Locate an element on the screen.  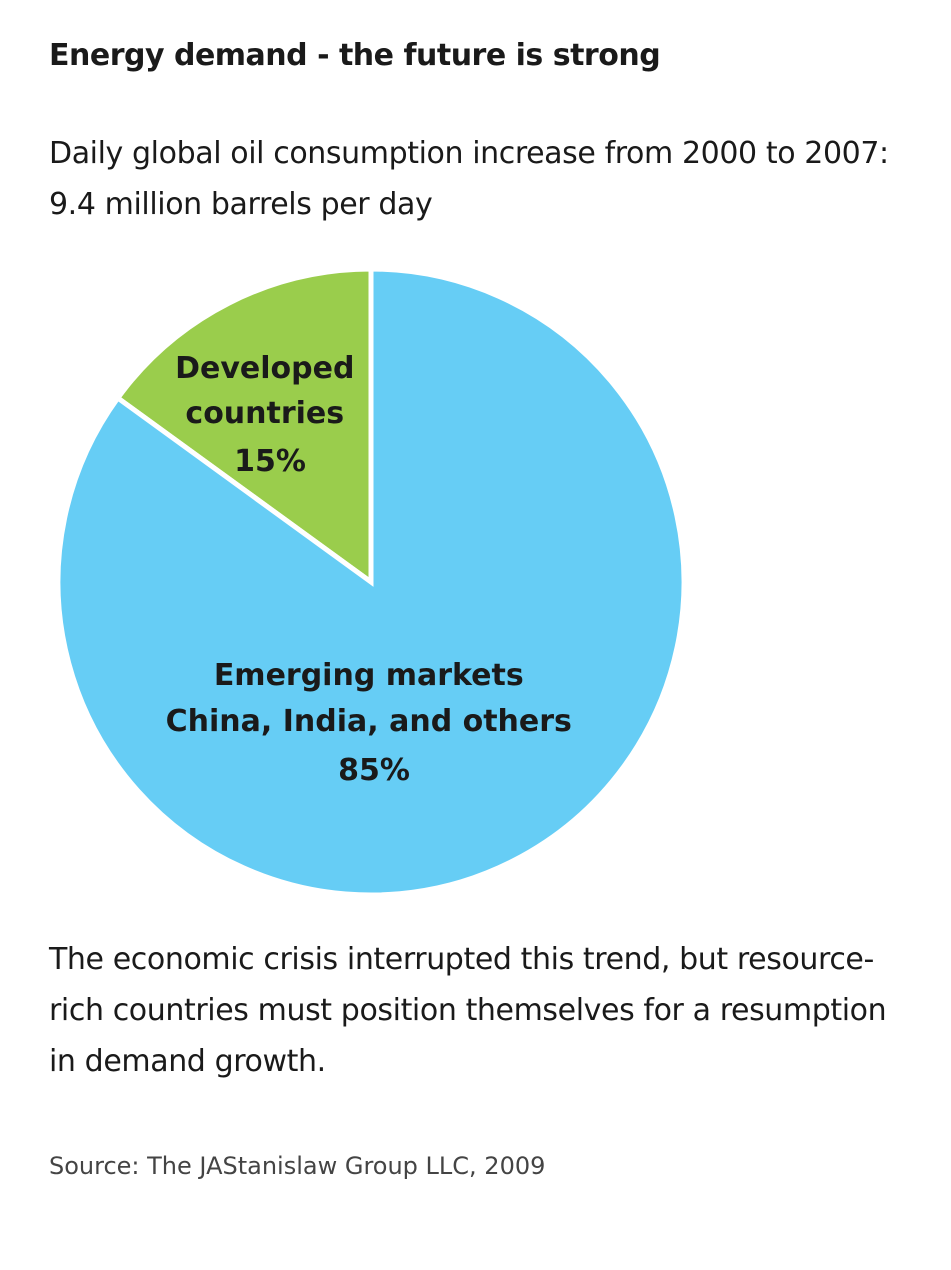
source-note: Source: The JAStanislaw Group LLC, 2009 is located at coordinates (297, 1166).